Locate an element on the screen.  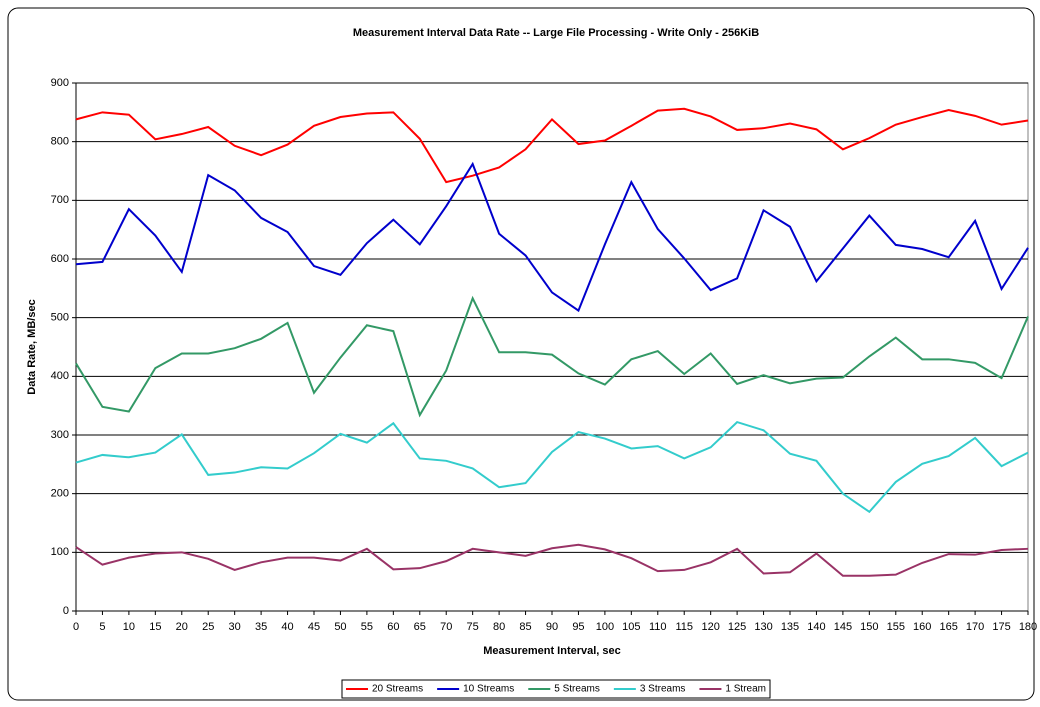
legend-label: 20 Streams is located at coordinates (397, 689).